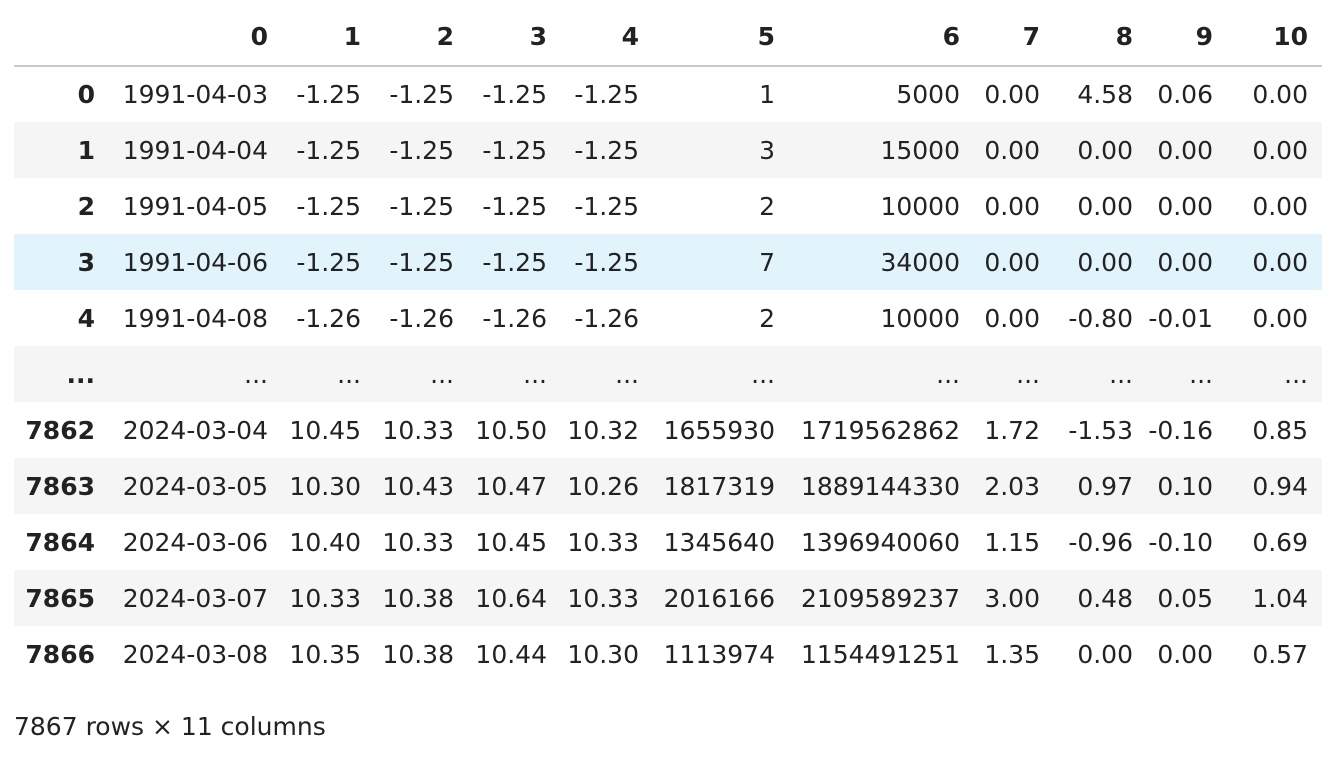 The width and height of the screenshot is (1340, 778). Describe the element at coordinates (195, 318) in the screenshot. I see `table-cell: 1991-04-08` at that location.